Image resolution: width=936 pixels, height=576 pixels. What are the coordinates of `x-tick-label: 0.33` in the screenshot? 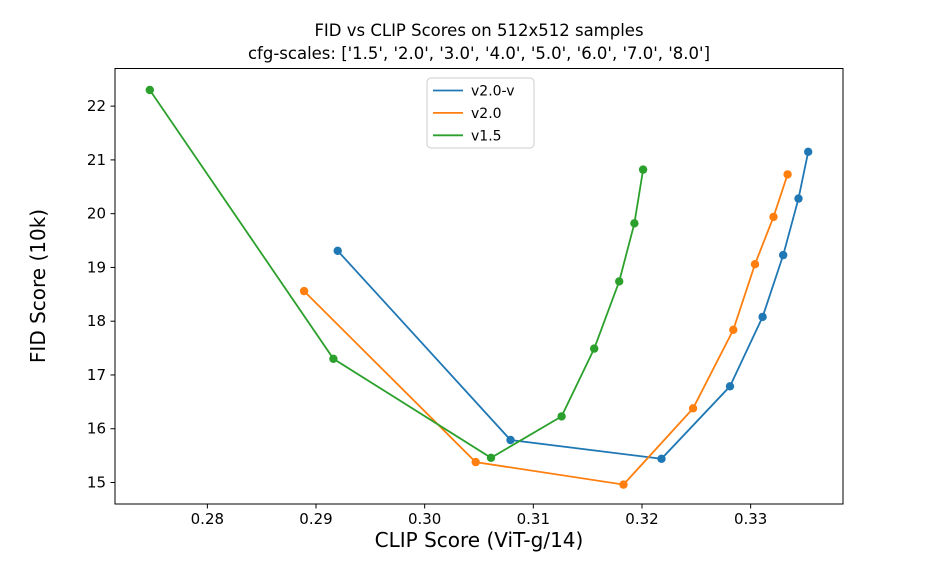 It's located at (750, 519).